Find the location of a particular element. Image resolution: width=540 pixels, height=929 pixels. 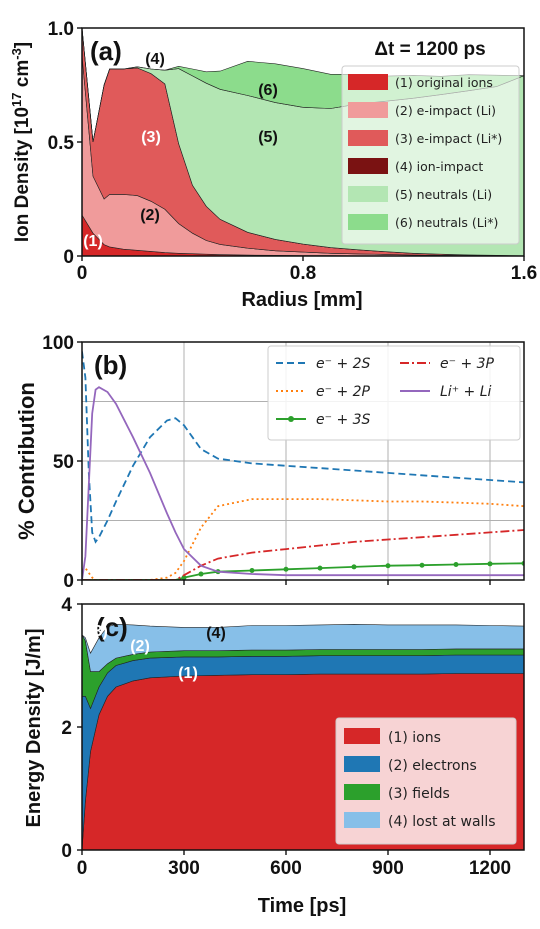

panel-label: (a) is located at coordinates (106, 51).